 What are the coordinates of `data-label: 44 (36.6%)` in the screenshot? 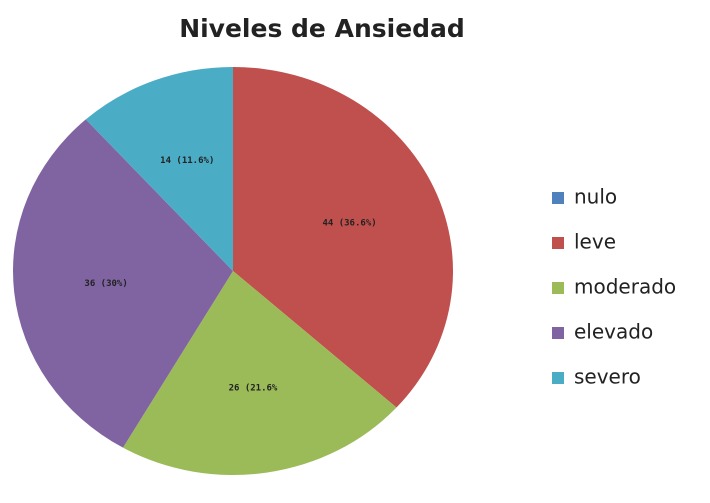 It's located at (349, 223).